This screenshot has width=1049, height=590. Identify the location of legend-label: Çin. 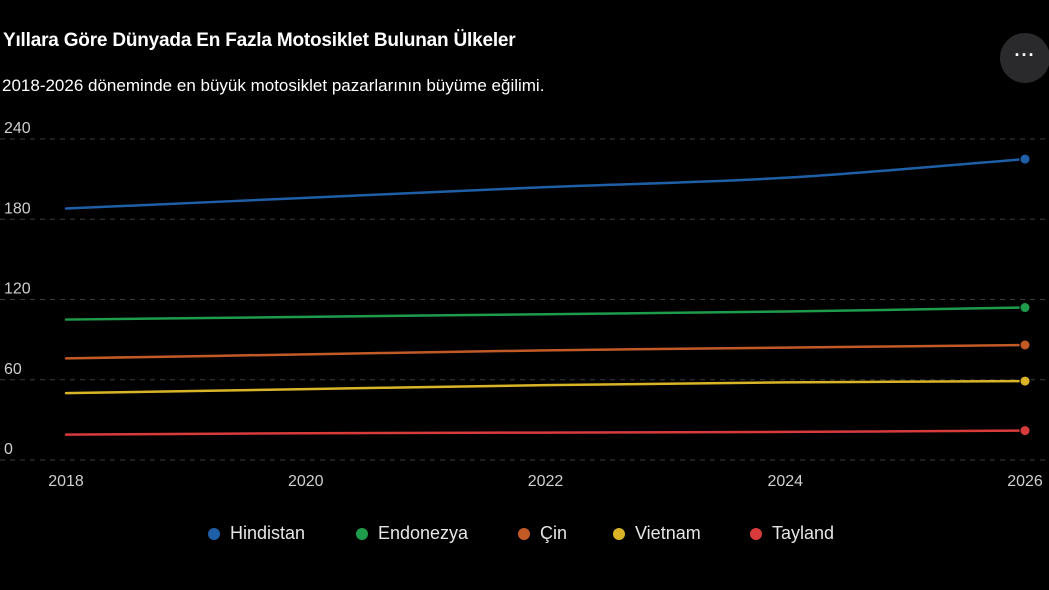
(554, 533).